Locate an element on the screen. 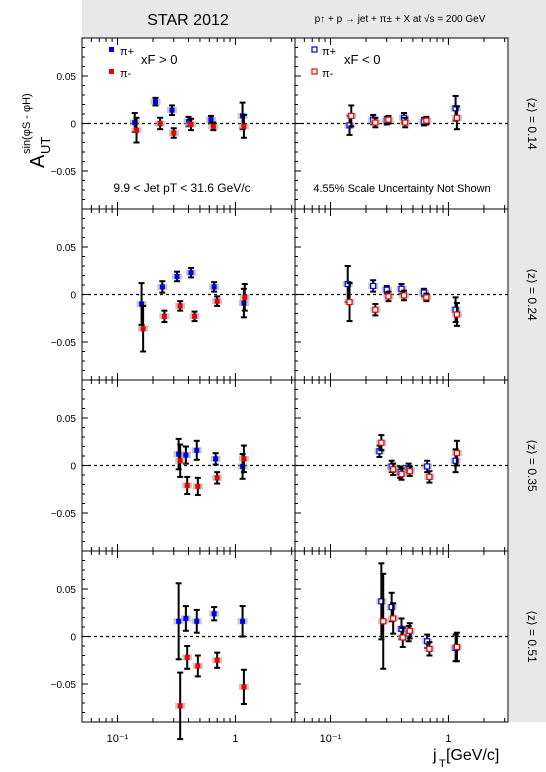 This screenshot has height=772, width=546. legend-label-pi-plus: π+ is located at coordinates (127, 52).